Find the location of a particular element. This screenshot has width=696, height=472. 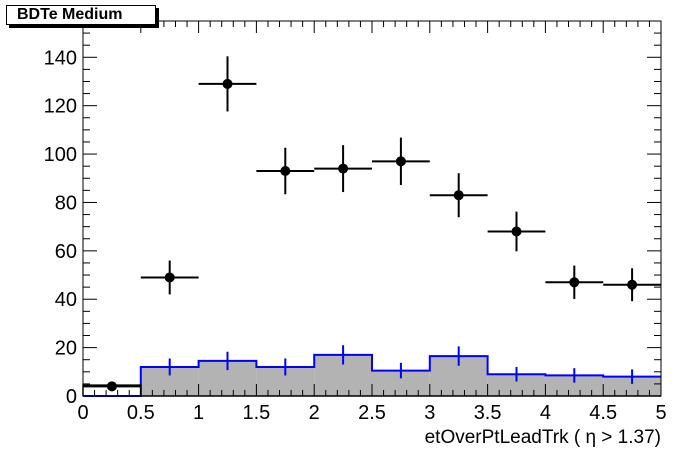

y-tick-label: 100 is located at coordinates (60, 155).